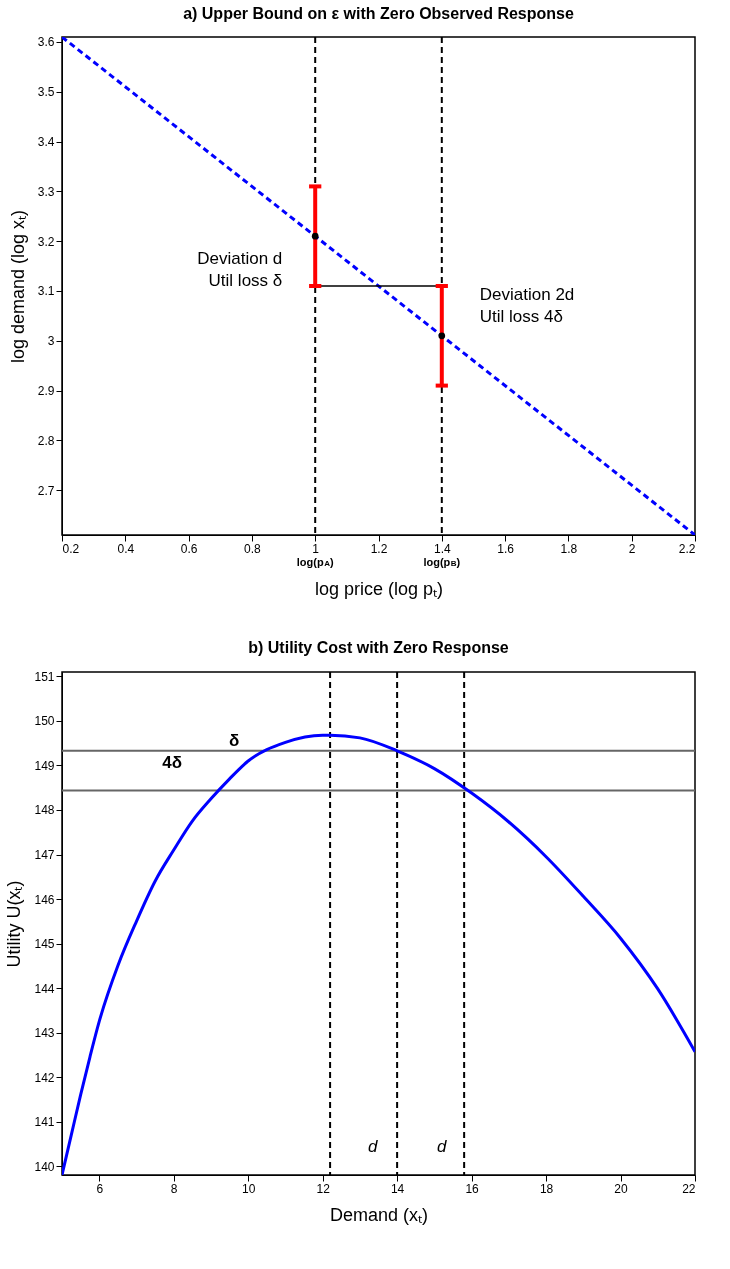 Image resolution: width=730 pixels, height=1269 pixels. I want to click on y-tick-label: 146, so click(44, 899).